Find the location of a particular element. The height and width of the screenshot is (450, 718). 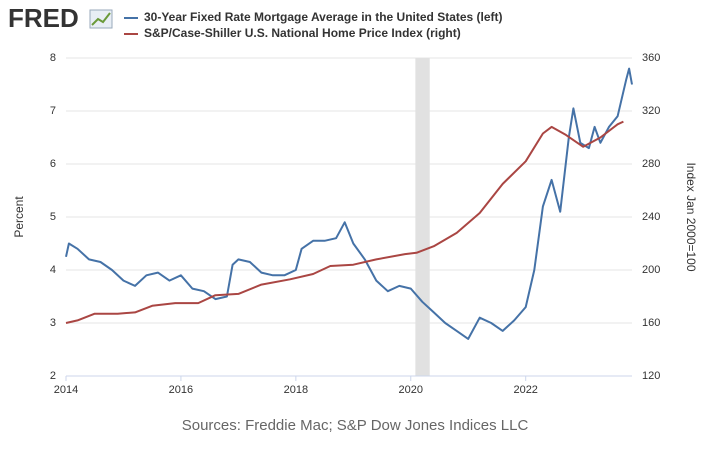

logo-icon is located at coordinates (101, 19).